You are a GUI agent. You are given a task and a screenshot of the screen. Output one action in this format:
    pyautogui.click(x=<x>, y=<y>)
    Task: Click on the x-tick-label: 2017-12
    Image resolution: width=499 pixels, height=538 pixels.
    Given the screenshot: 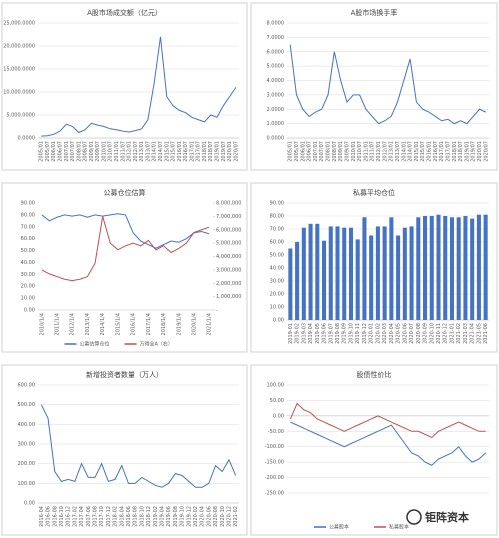 What is the action you would take?
    pyautogui.click(x=109, y=516)
    